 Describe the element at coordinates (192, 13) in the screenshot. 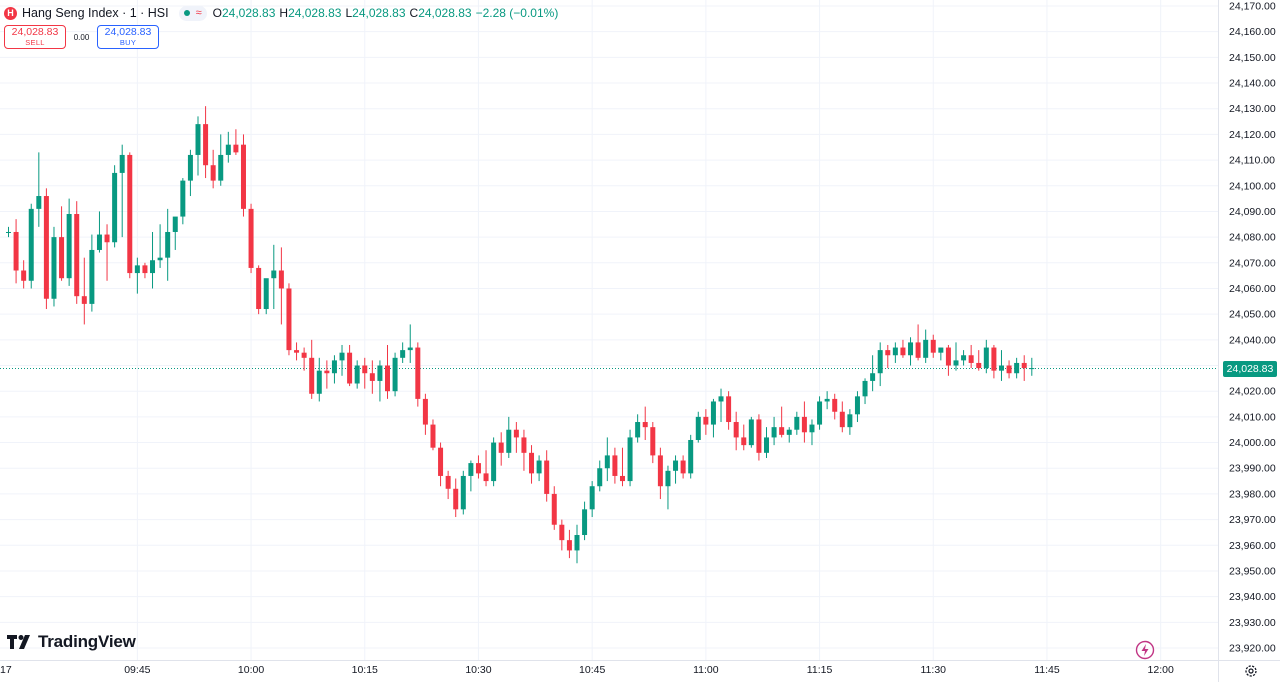

I see `market-status-pill: ≈` at that location.